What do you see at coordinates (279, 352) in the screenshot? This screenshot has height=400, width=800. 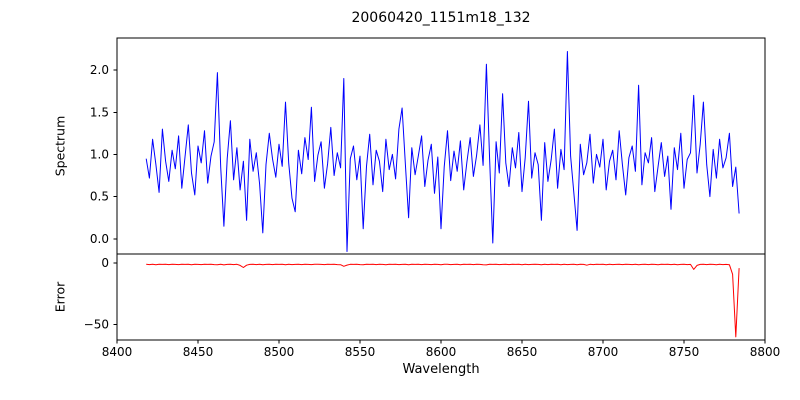 I see `x-tick-label: 8500` at bounding box center [279, 352].